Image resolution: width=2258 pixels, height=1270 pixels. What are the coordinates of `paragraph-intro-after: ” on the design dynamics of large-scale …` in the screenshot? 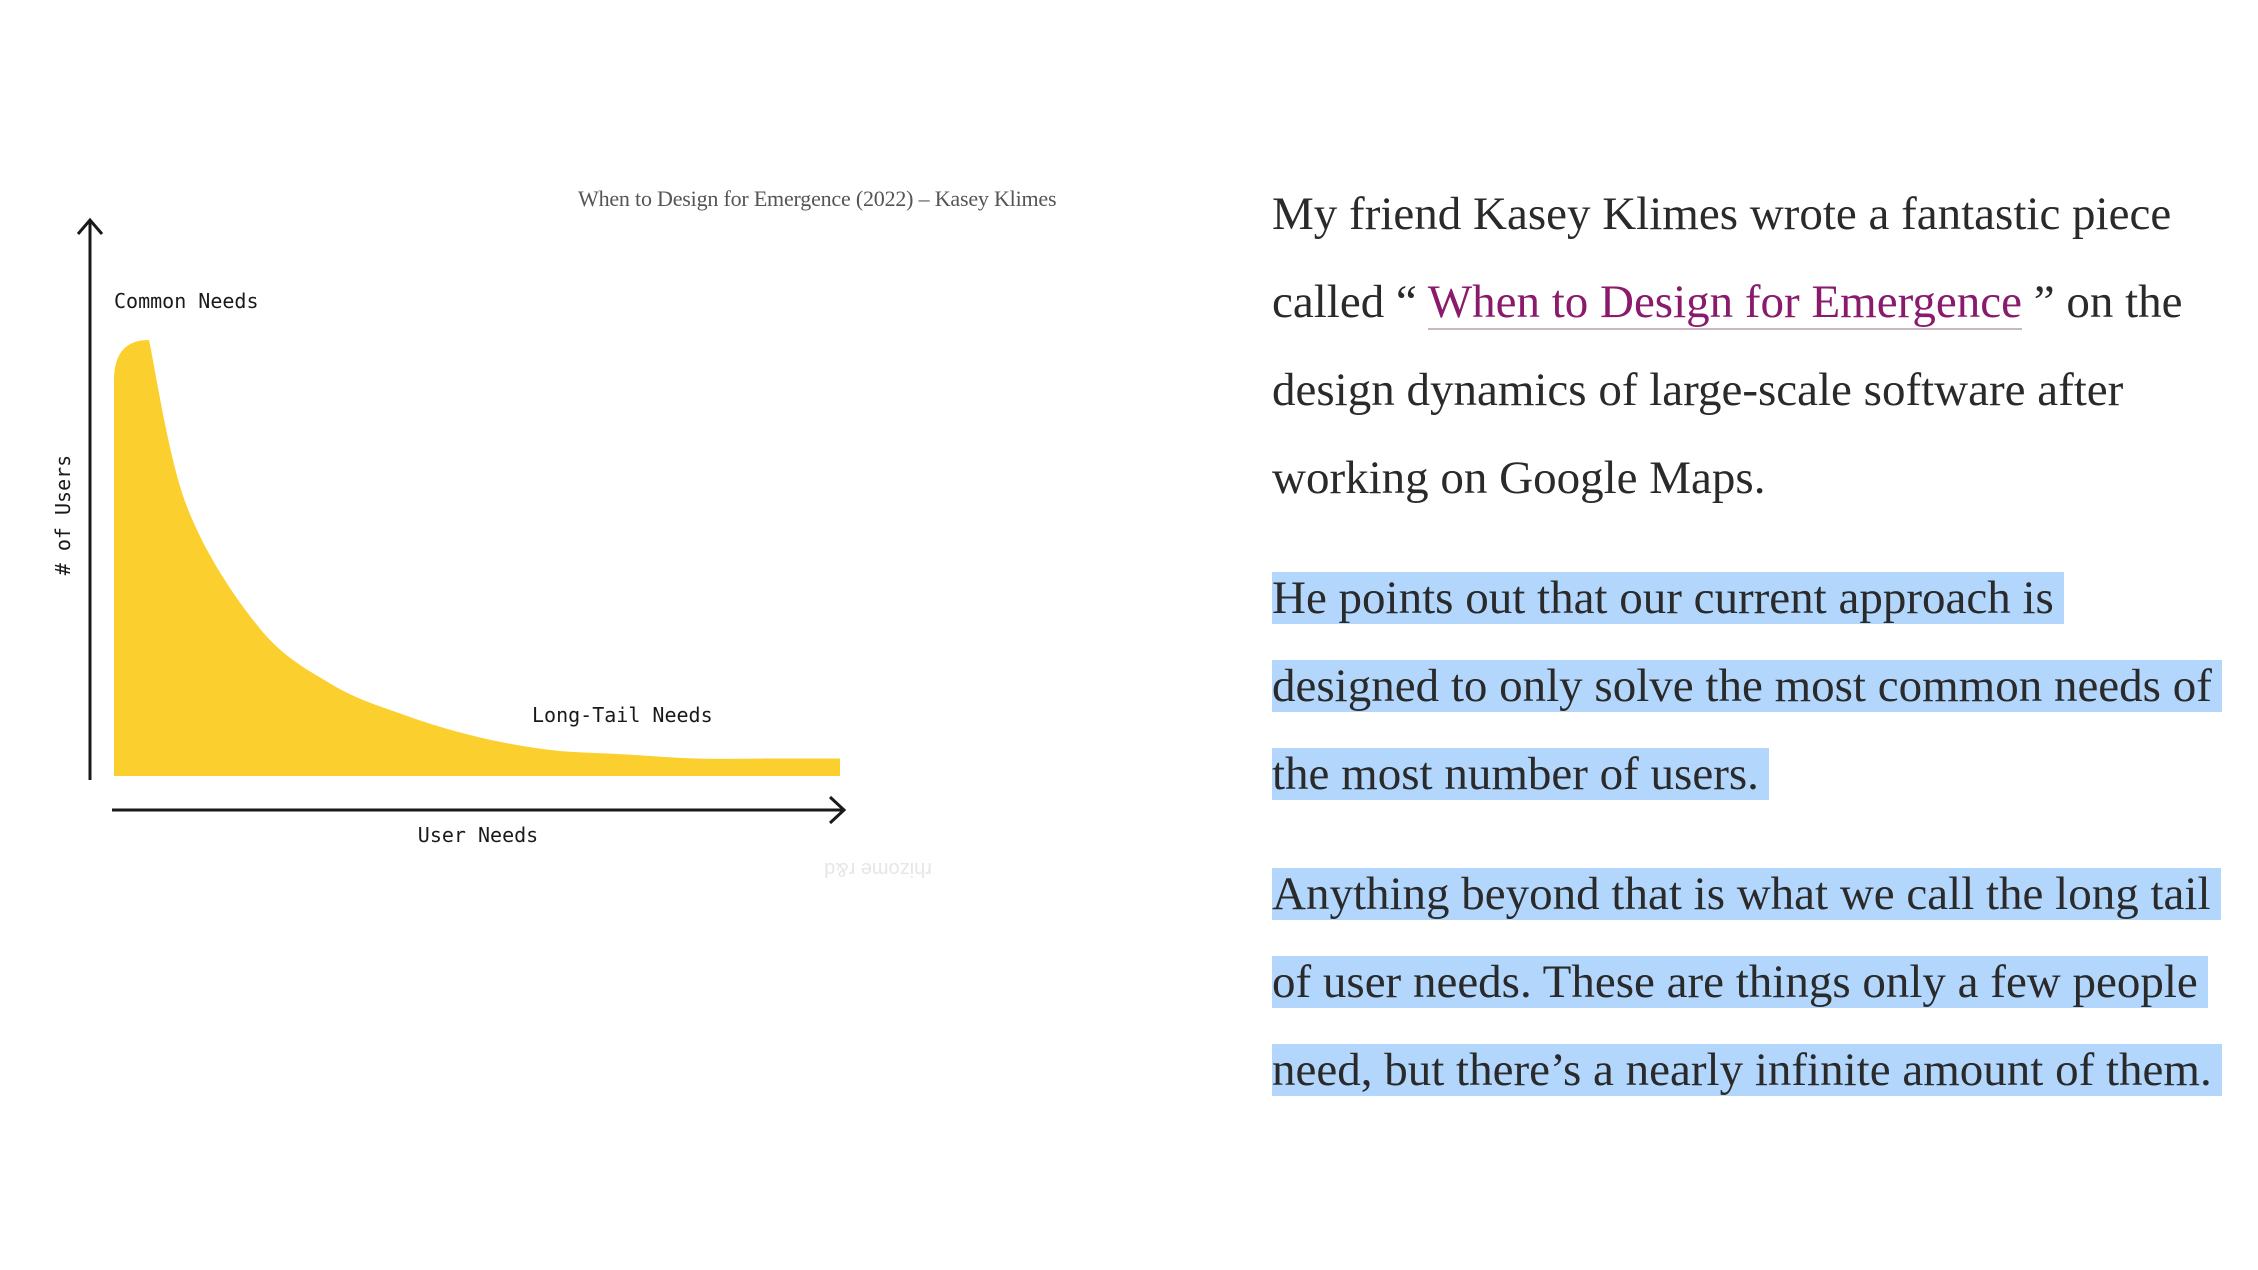 It's located at (1727, 390).